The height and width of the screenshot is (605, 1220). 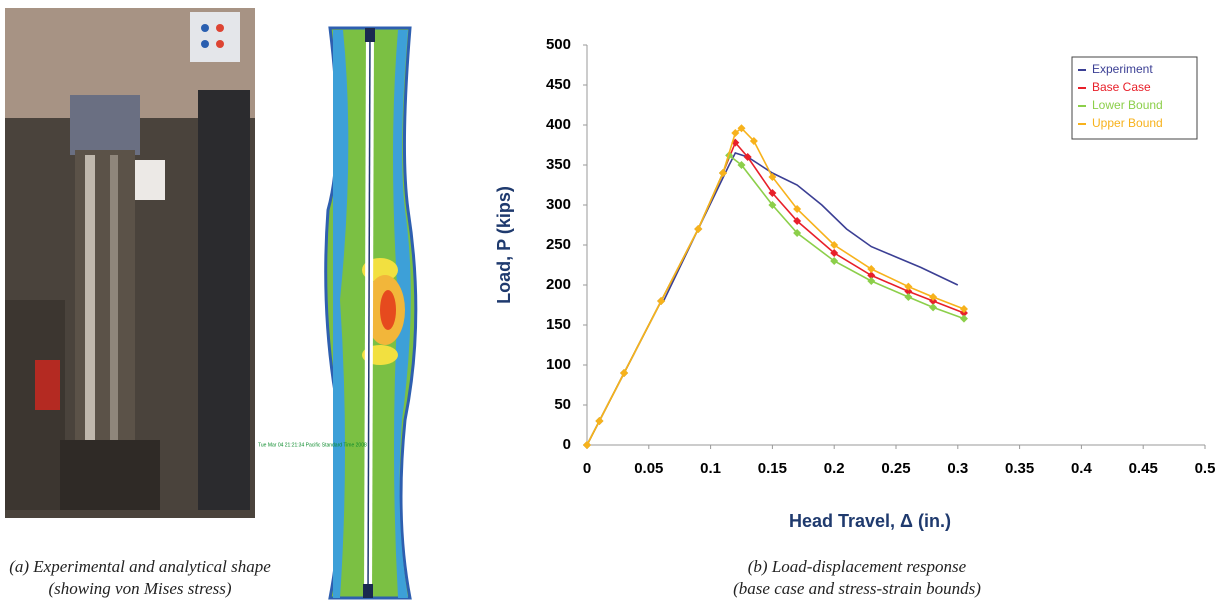 I want to click on y-tick-label: 400, so click(x=558, y=124).